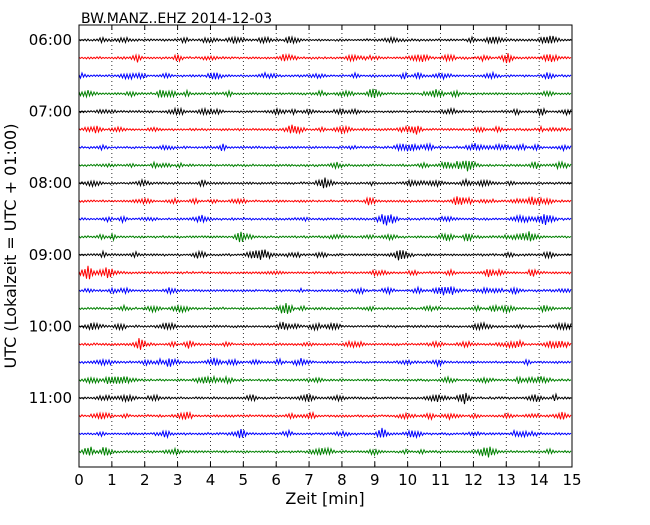  Describe the element at coordinates (178, 480) in the screenshot. I see `x-tick-label-3: 3` at that location.